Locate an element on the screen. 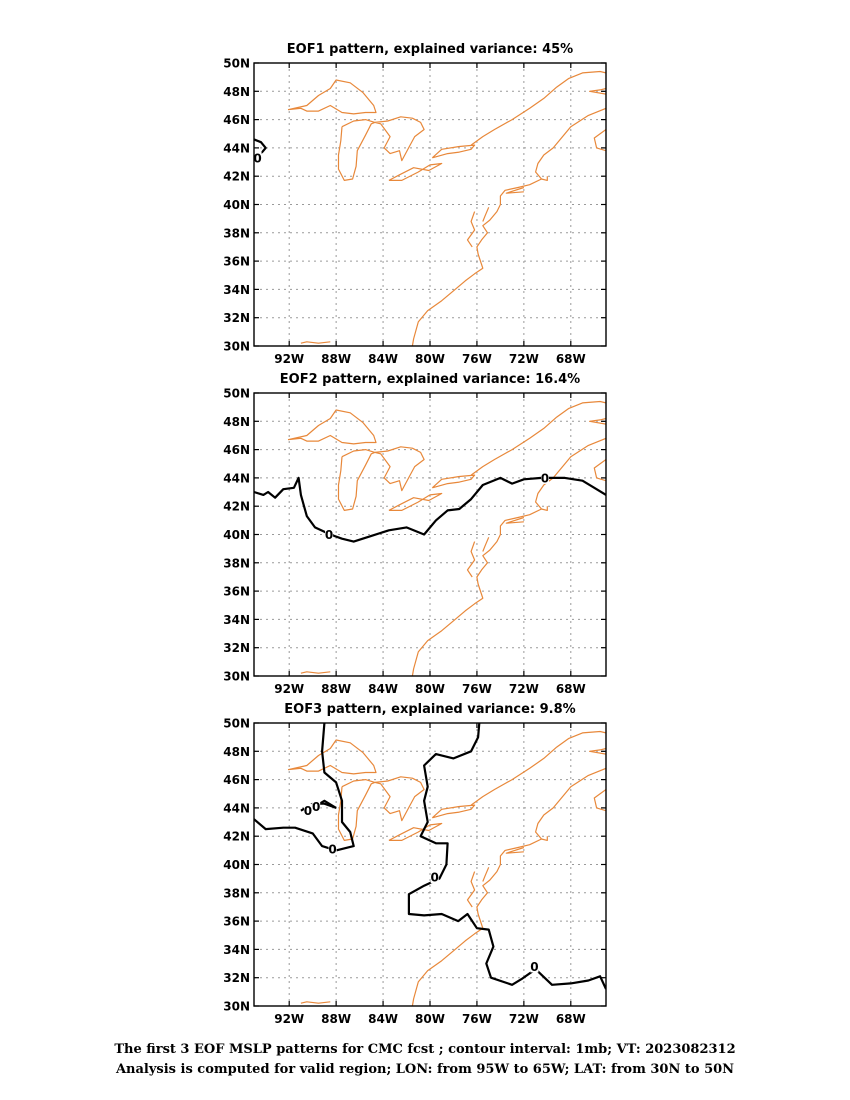  y-tick-label: 50N is located at coordinates (236, 724).